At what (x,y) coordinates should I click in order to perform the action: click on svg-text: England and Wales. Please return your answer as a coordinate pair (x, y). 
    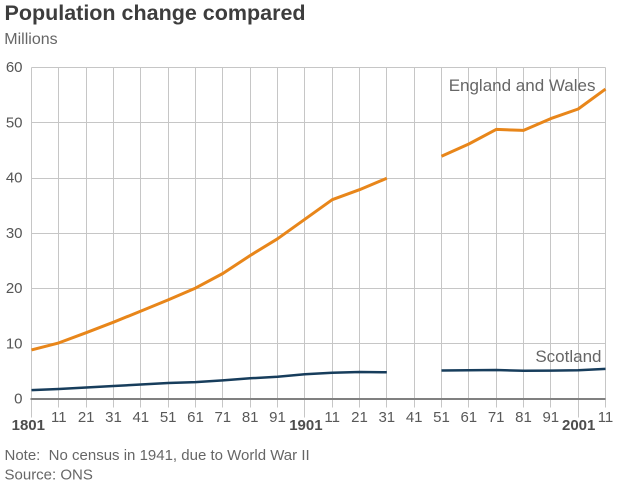
    Looking at the image, I should click on (522, 85).